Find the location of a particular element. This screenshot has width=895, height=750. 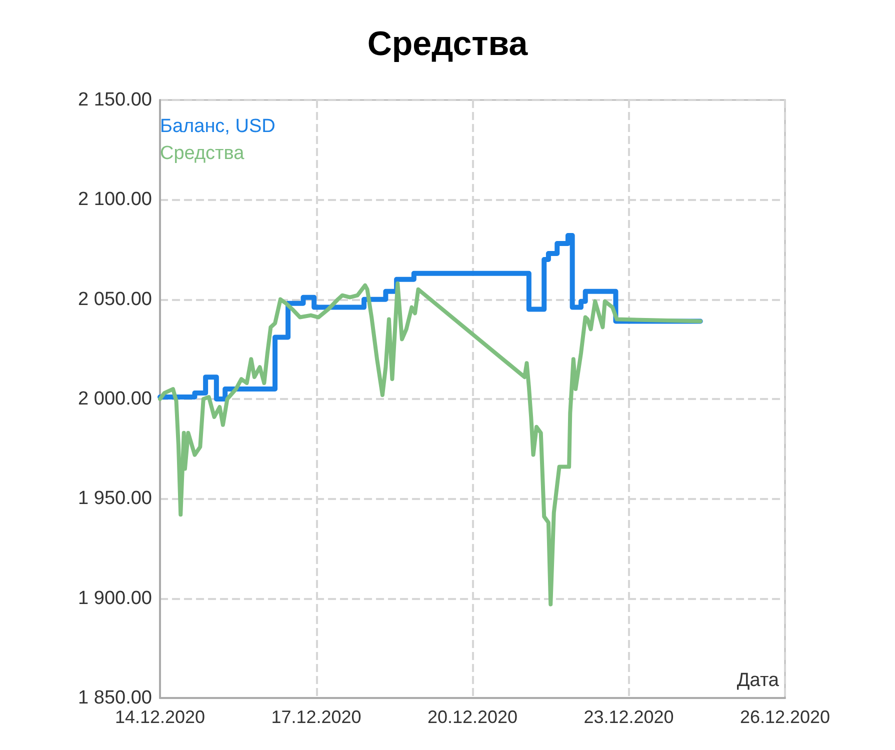

text: Средства is located at coordinates (202, 153).